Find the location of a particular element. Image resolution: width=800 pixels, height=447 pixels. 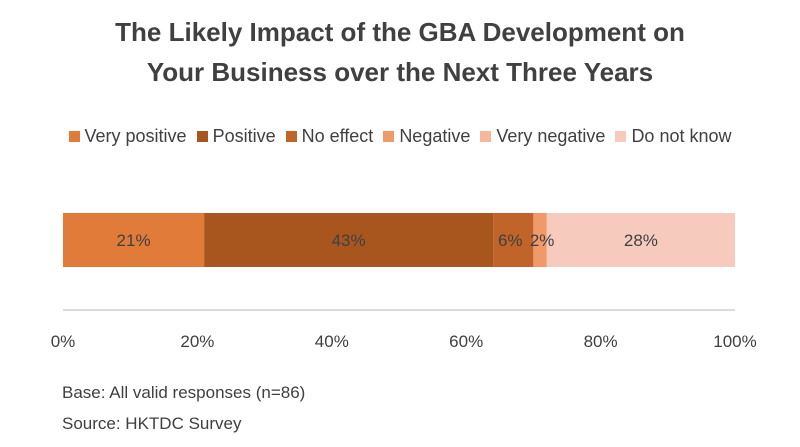

legend-label: Very negative is located at coordinates (551, 136).